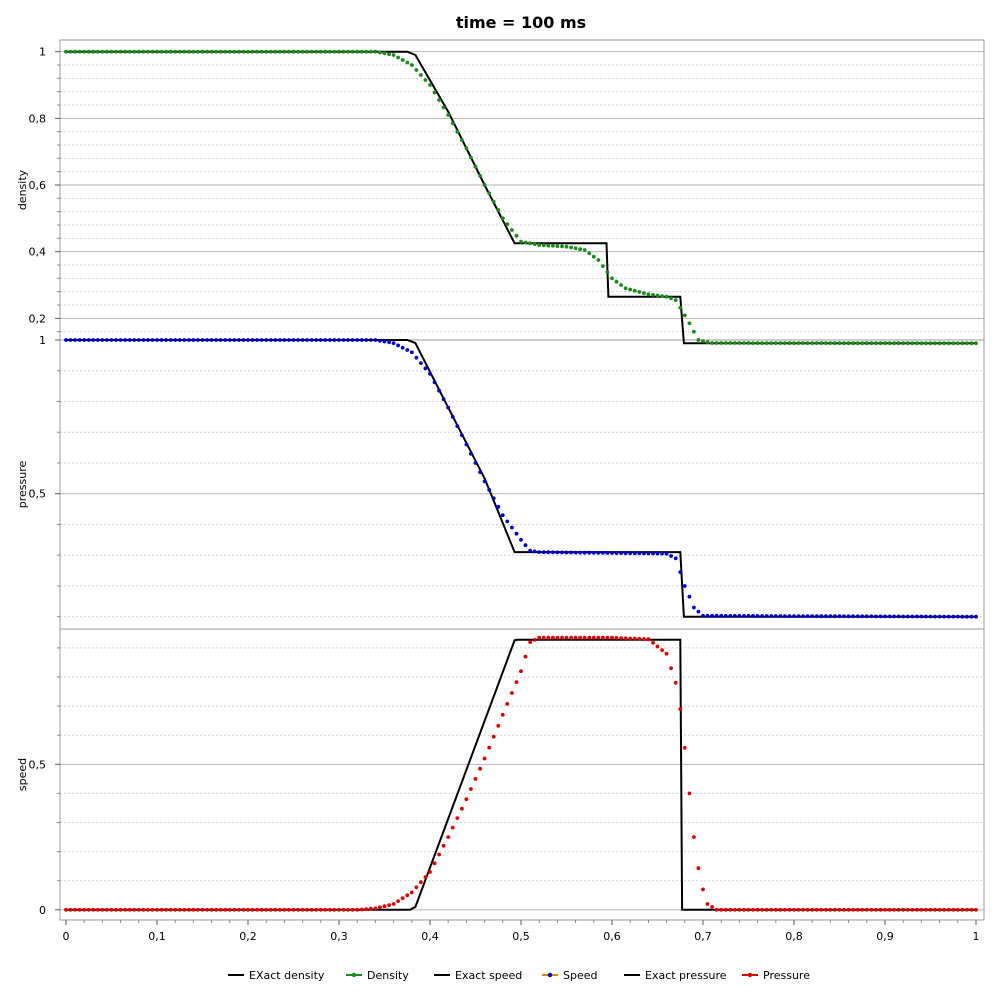 The height and width of the screenshot is (1004, 1000). Describe the element at coordinates (157, 936) in the screenshot. I see `x-tick-label: 0,1` at that location.